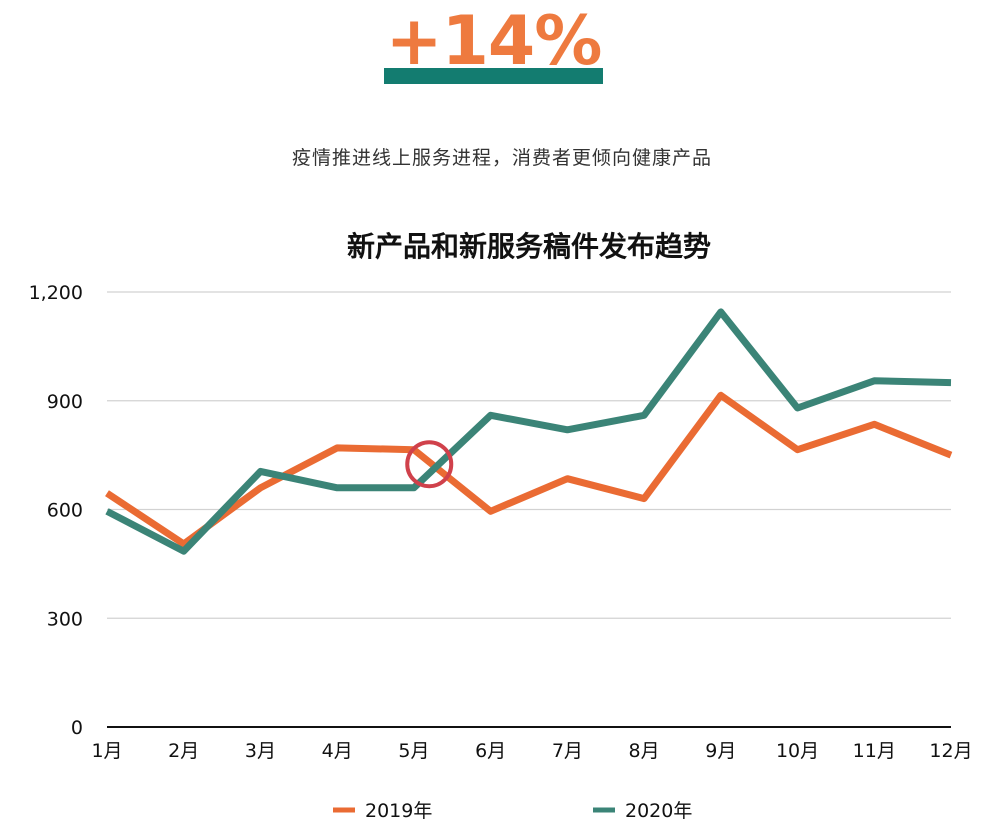 The height and width of the screenshot is (833, 1004). Describe the element at coordinates (106, 751) in the screenshot. I see `x-tick-label: 1月` at that location.